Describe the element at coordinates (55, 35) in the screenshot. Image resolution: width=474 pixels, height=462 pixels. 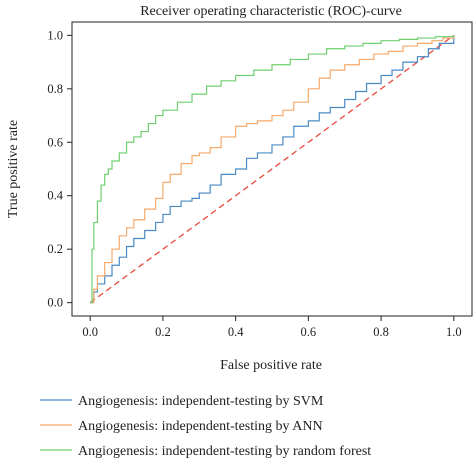
I see `y-tick-label: 1.0` at that location.